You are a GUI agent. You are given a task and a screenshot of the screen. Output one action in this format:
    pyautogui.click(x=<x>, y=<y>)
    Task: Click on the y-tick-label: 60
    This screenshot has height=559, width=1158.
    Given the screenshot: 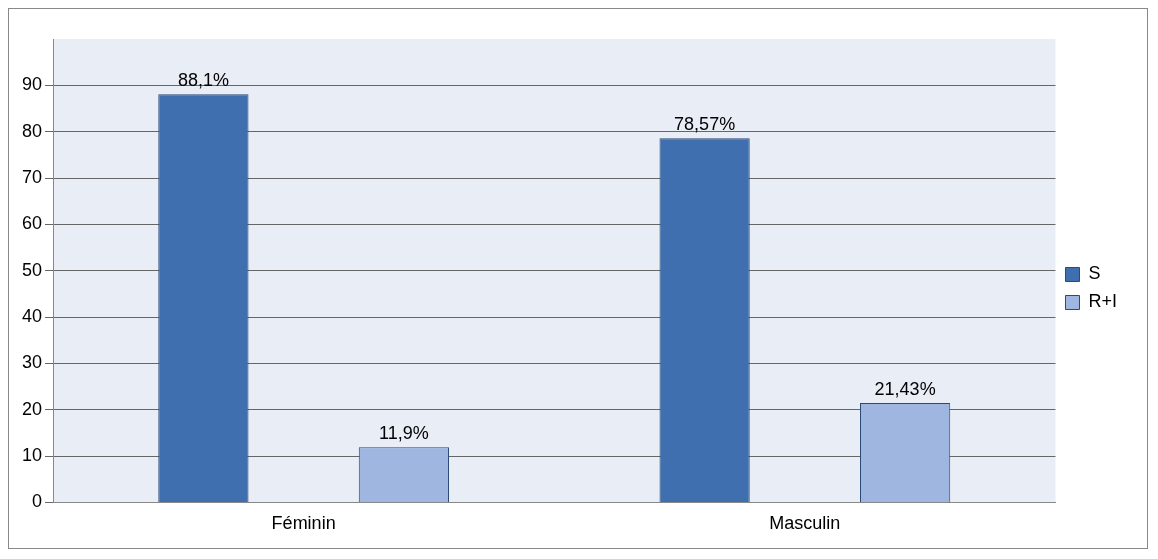 What is the action you would take?
    pyautogui.click(x=32, y=223)
    